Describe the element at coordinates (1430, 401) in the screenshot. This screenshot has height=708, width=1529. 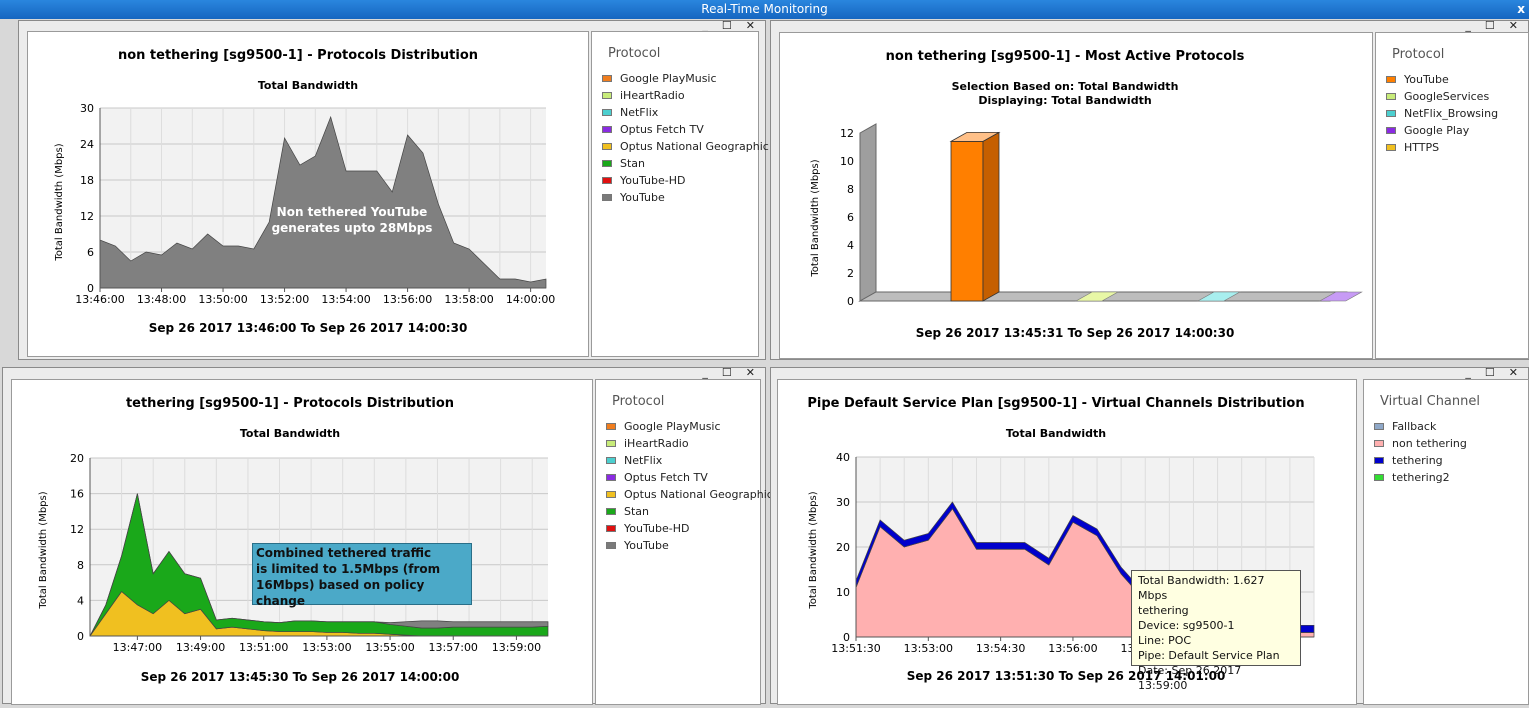
I see `legend-title: Virtual Channel` at that location.